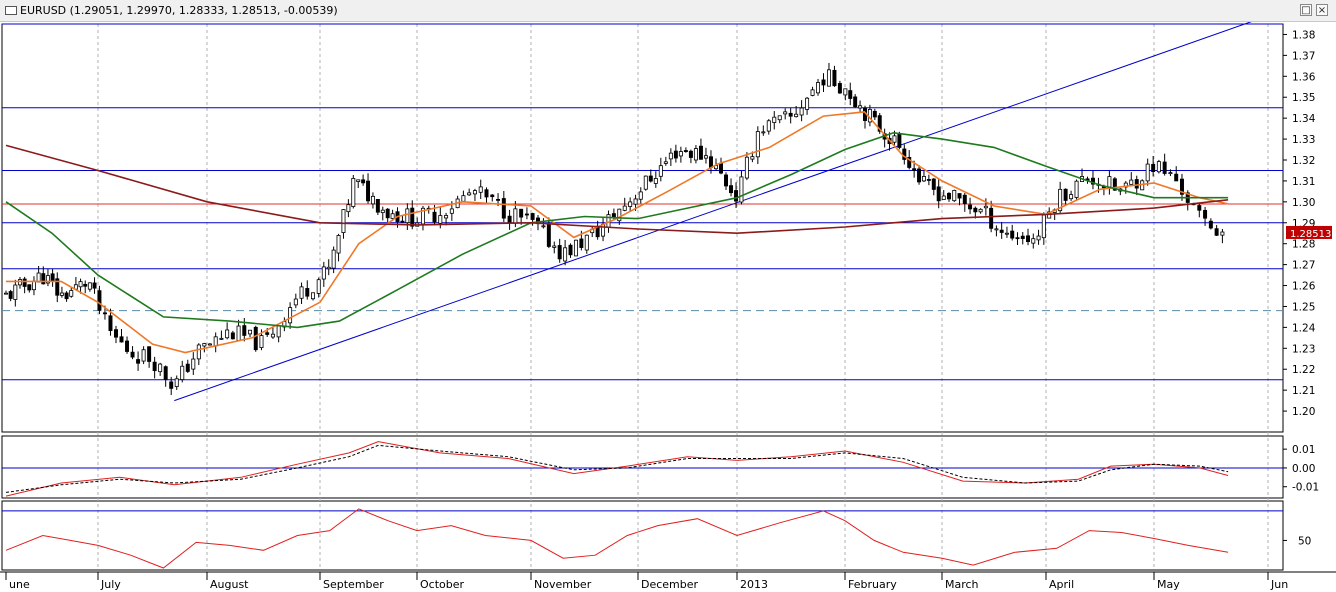 The width and height of the screenshot is (1336, 592). Describe the element at coordinates (1303, 182) in the screenshot. I see `price-tick-label: 1.31` at that location.